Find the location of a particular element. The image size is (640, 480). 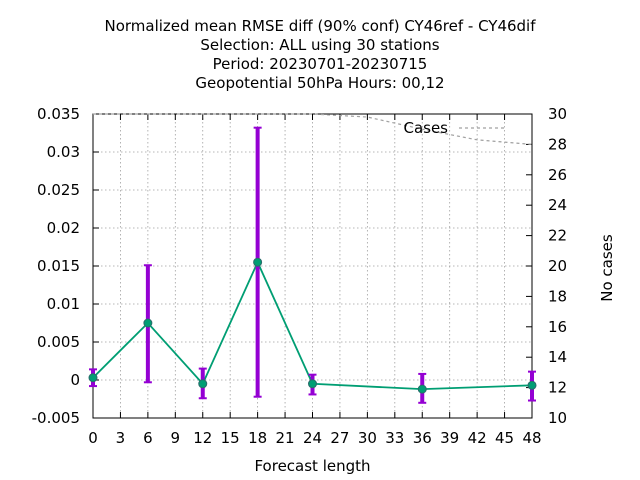

y2-axis-label: No cases is located at coordinates (607, 268).